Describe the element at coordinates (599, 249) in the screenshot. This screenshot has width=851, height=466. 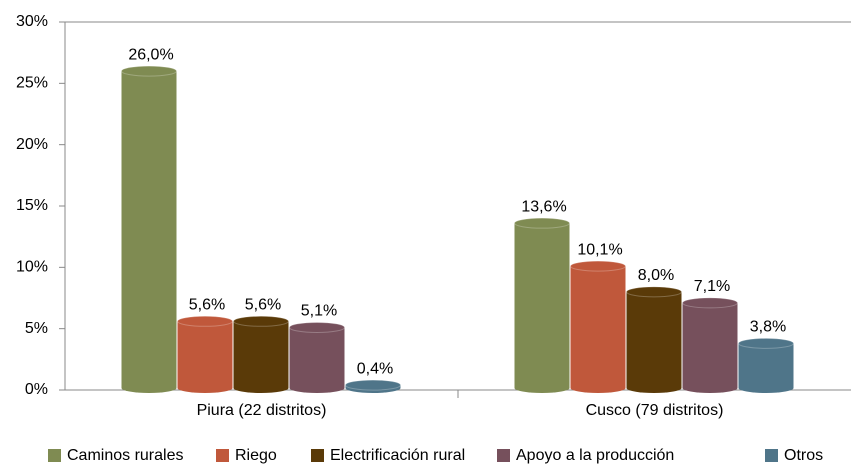
I see `data-label: 10,1%` at that location.